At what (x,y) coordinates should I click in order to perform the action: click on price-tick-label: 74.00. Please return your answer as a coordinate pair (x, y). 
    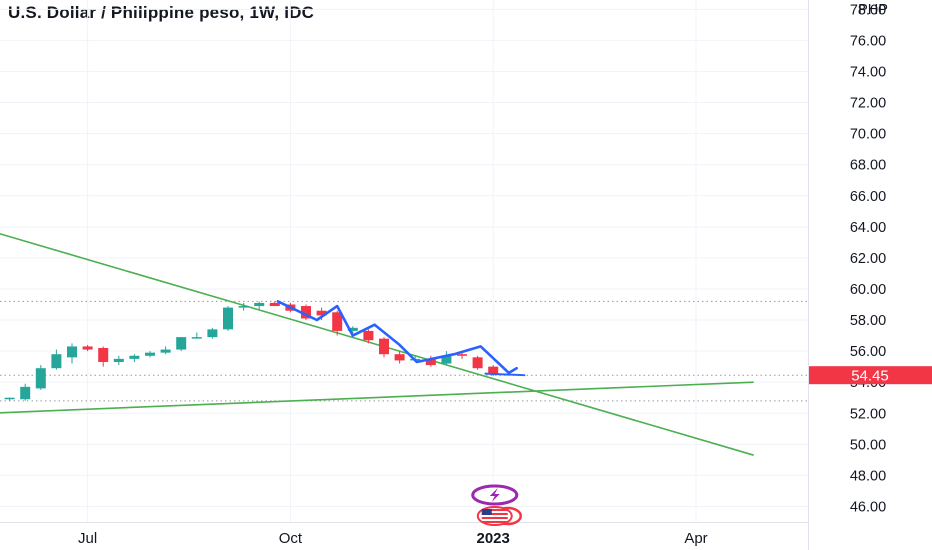
    Looking at the image, I should click on (868, 72).